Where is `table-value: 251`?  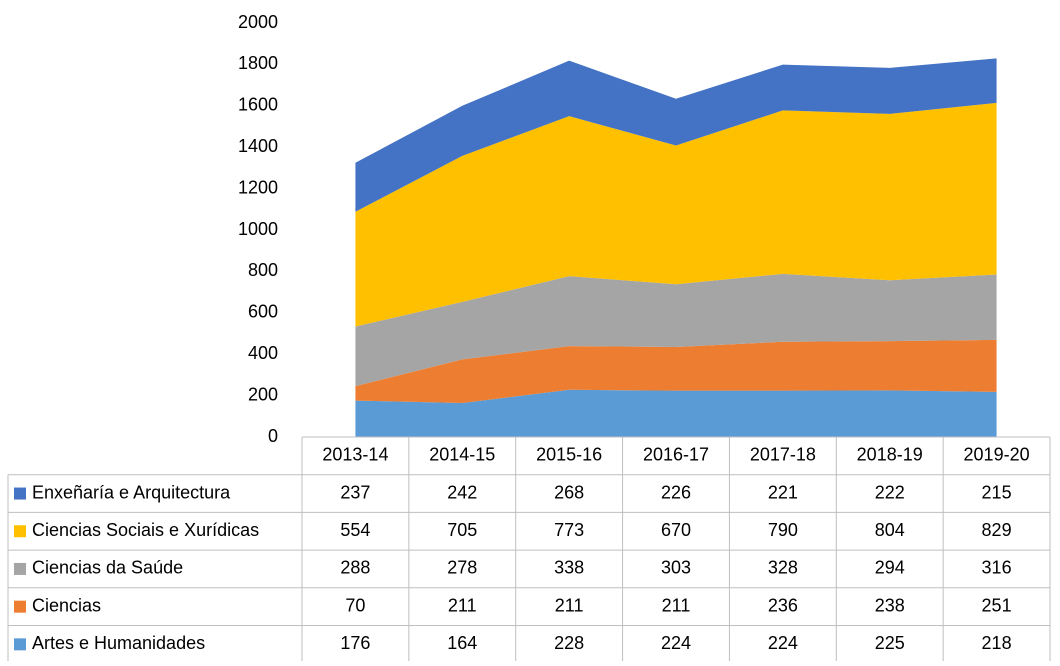
table-value: 251 is located at coordinates (997, 605).